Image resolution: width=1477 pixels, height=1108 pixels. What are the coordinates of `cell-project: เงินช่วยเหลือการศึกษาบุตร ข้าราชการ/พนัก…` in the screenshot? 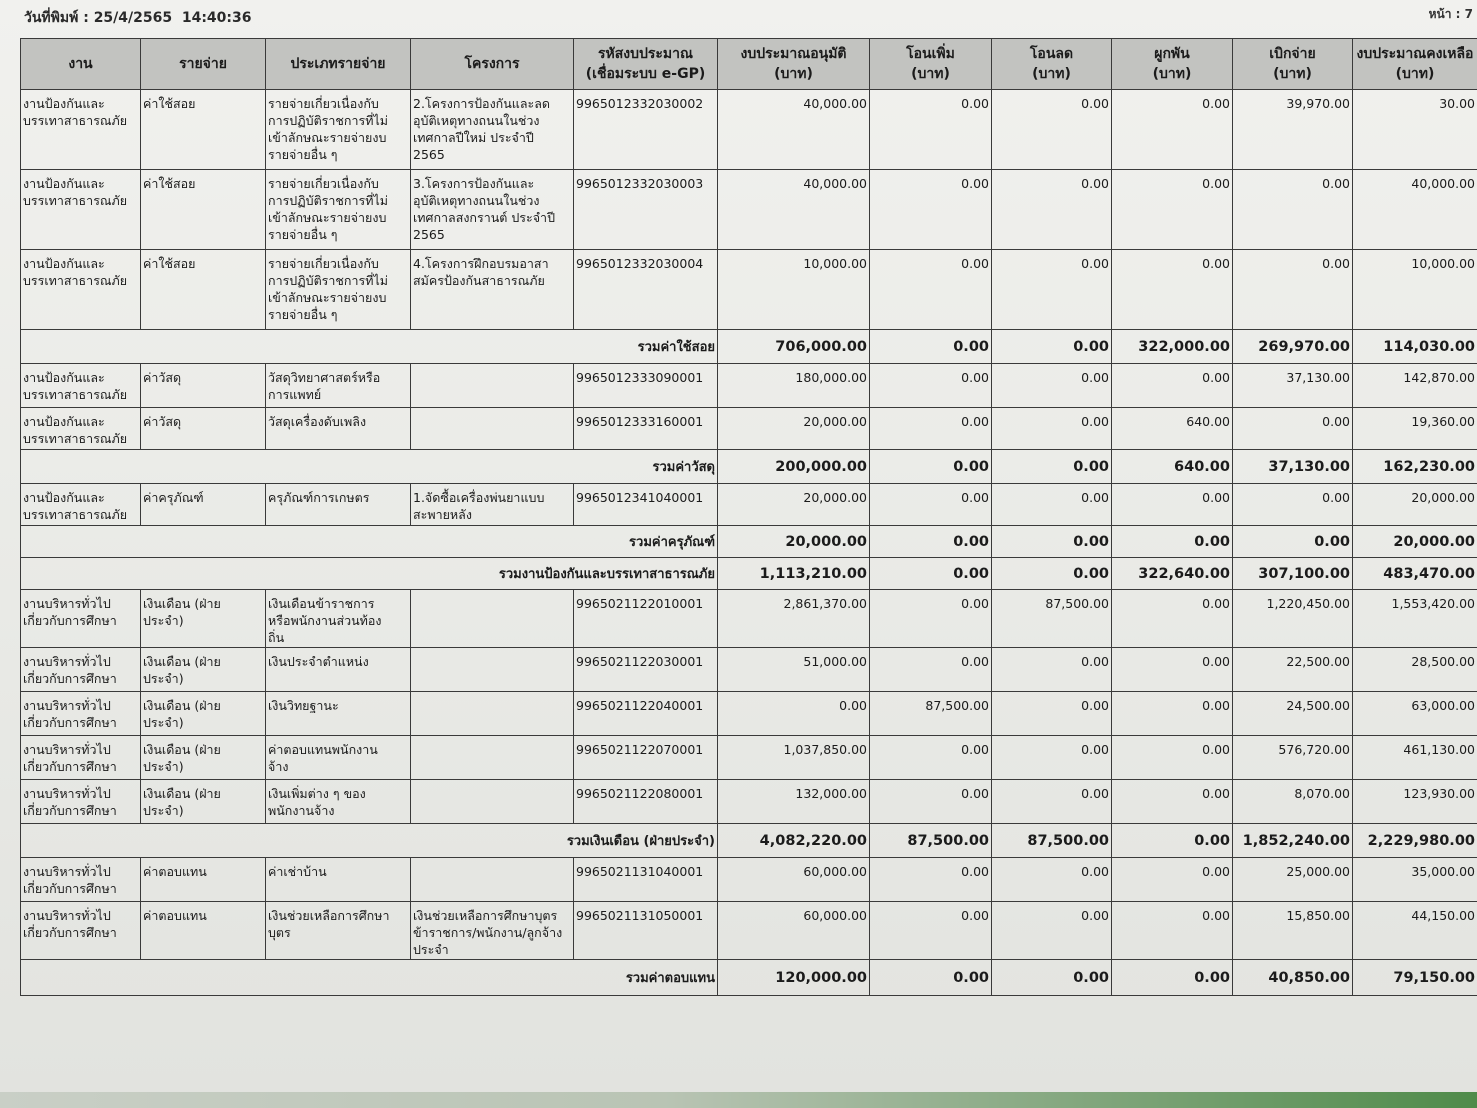 It's located at (492, 930).